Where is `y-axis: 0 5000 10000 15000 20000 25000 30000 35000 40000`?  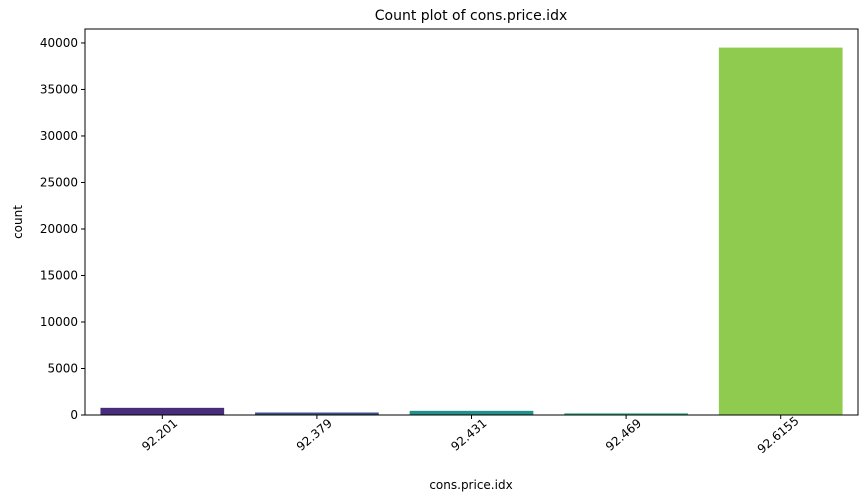
y-axis: 0 5000 10000 15000 20000 25000 30000 35000 40000 is located at coordinates (62, 229).